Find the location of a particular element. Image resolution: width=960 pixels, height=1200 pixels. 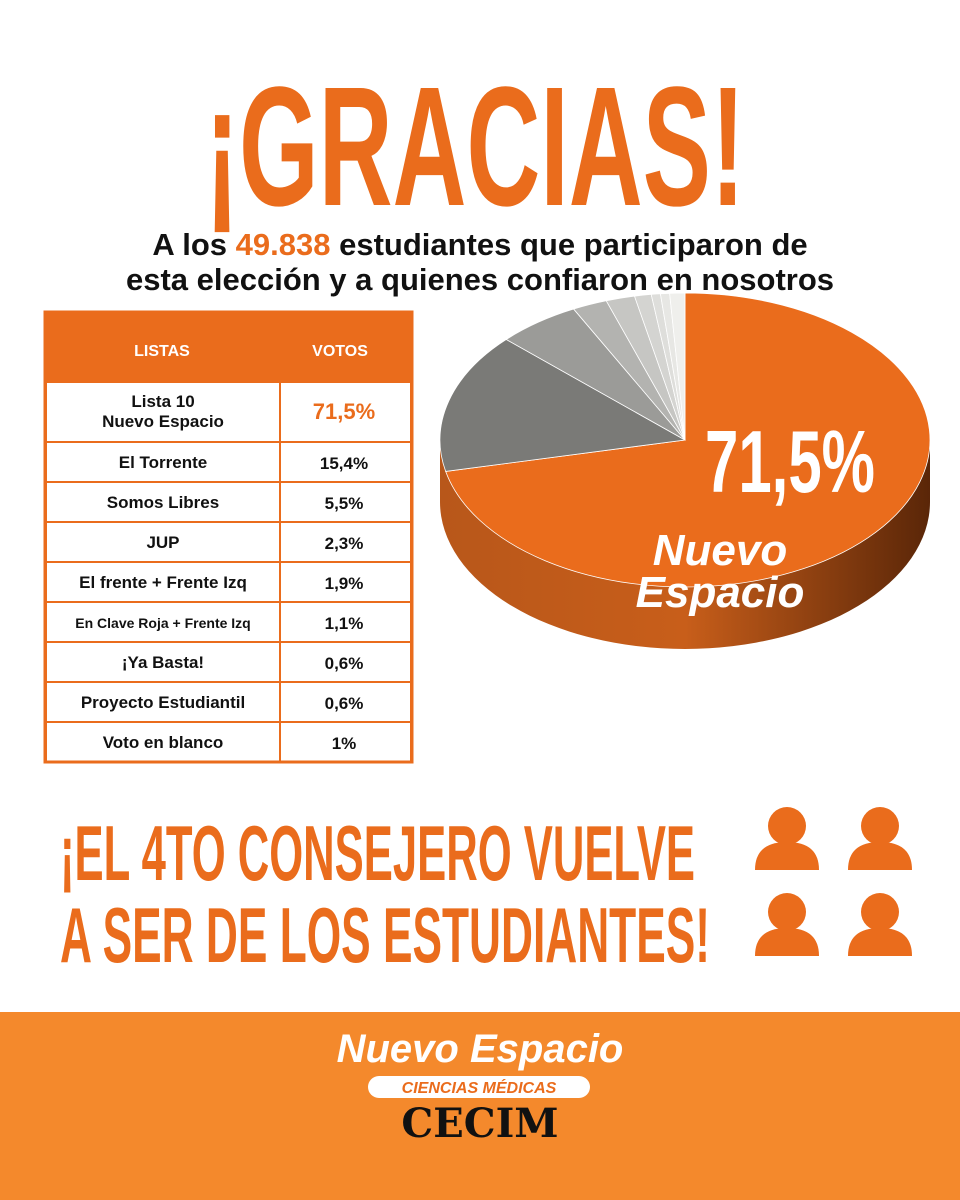

table-border is located at coordinates (228, 537).